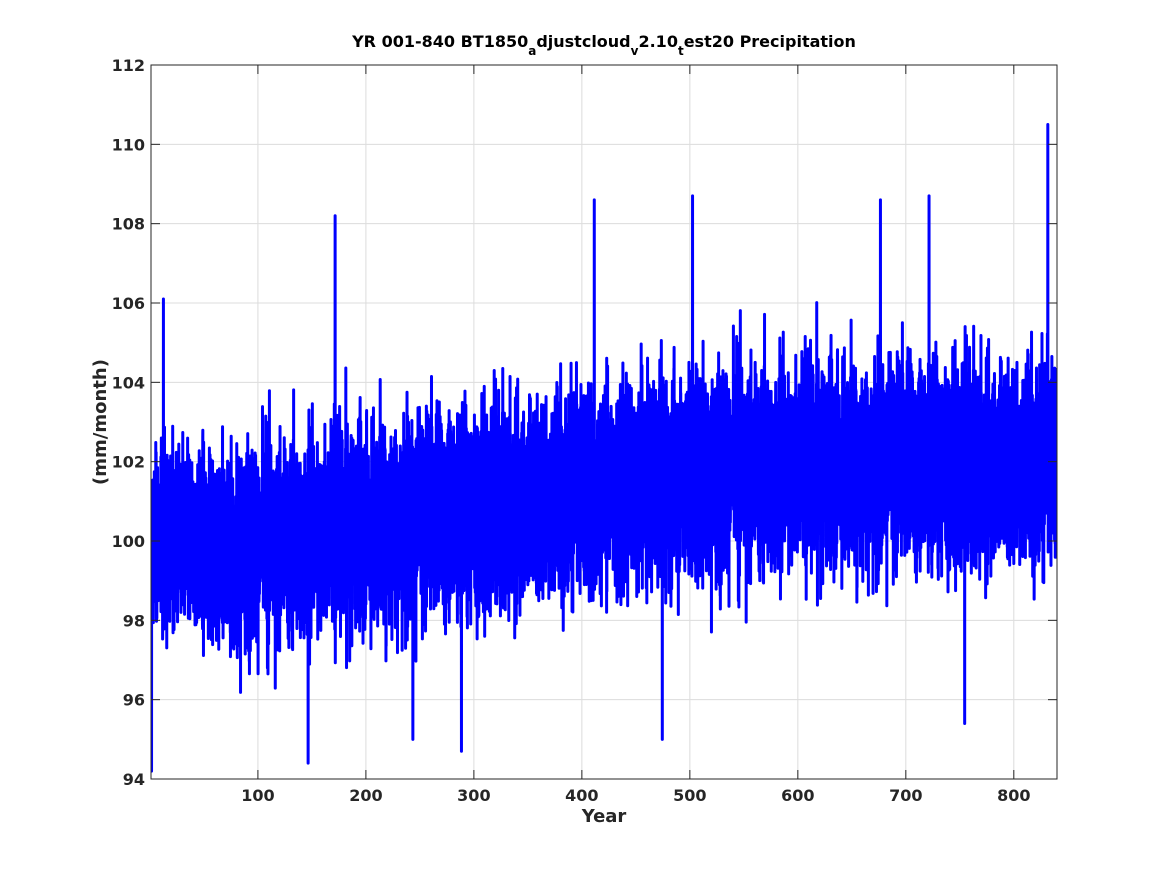 This screenshot has width=1167, height=875. I want to click on y-tick-label: 94, so click(134, 779).